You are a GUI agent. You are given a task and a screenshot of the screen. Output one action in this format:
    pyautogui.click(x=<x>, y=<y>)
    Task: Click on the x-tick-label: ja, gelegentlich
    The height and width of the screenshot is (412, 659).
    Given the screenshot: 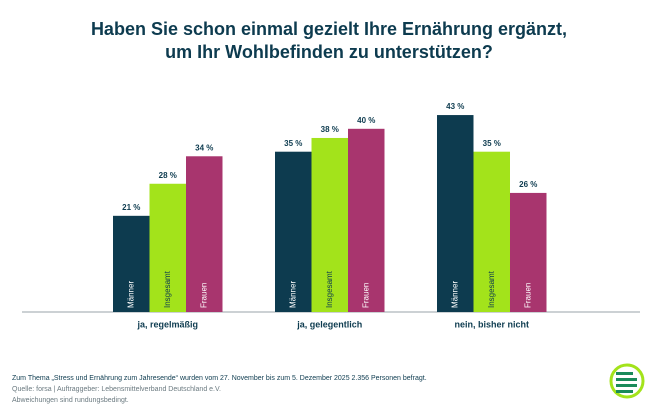 What is the action you would take?
    pyautogui.click(x=329, y=324)
    